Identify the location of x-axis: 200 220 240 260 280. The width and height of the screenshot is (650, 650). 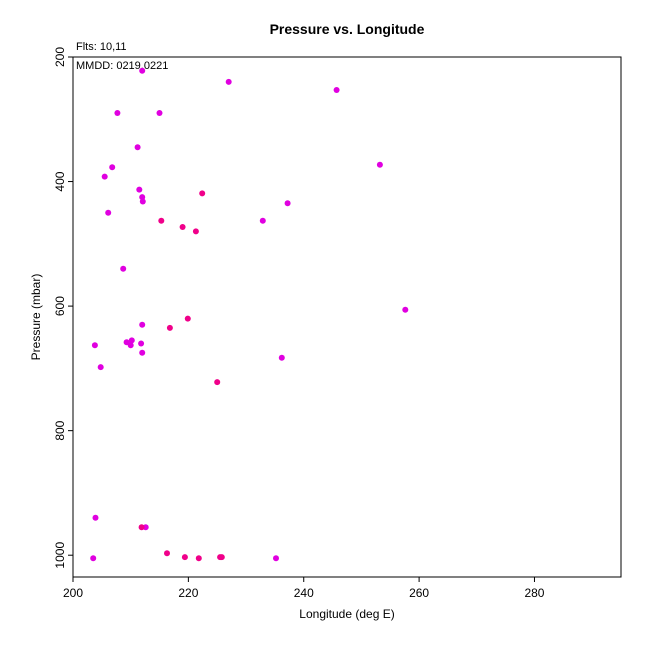
(304, 588).